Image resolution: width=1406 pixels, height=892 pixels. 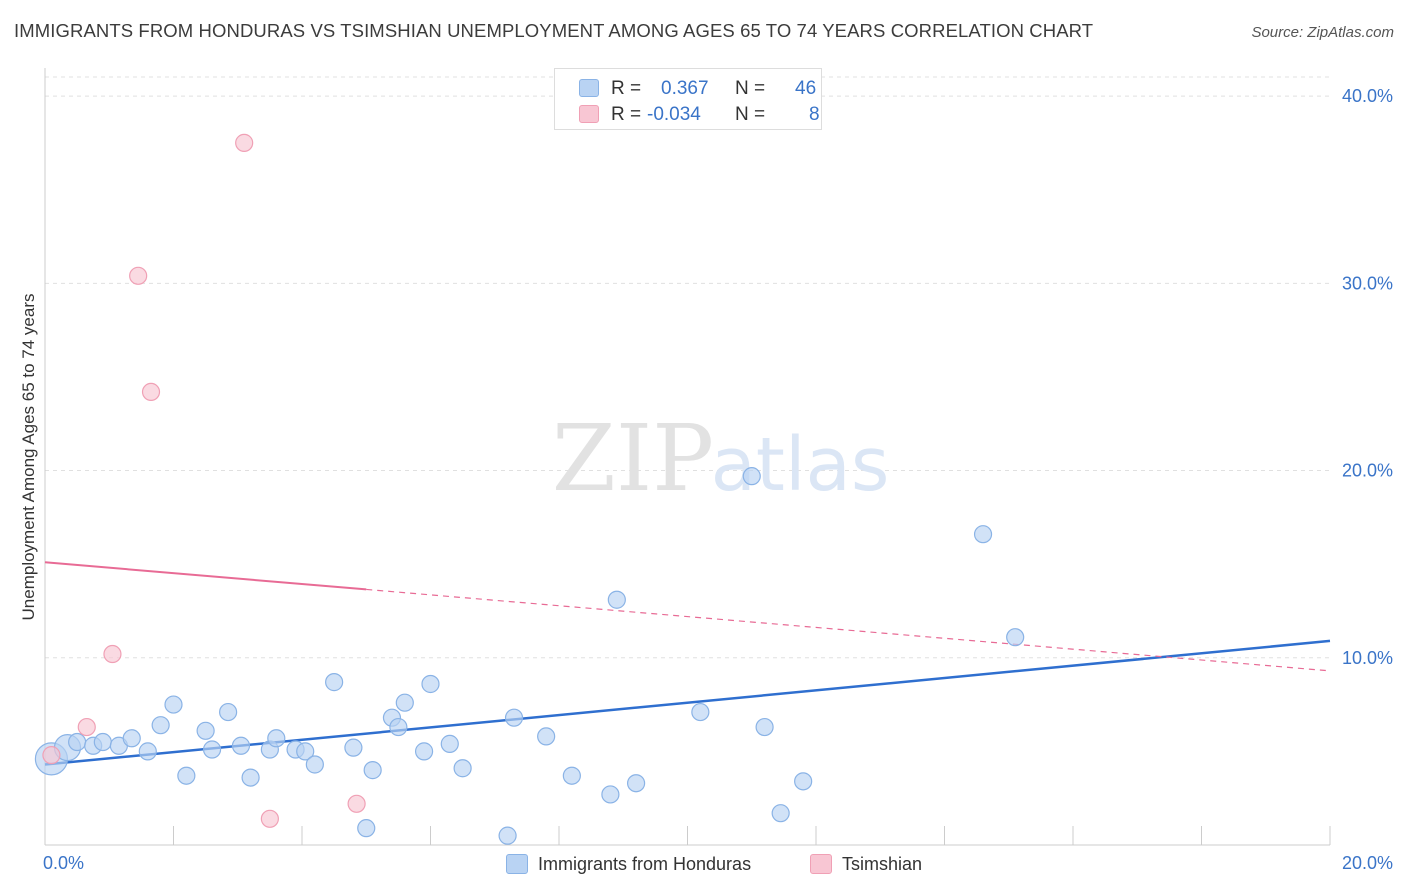 I want to click on legend-box: R = 0.367 N = 46 R = -0.034 N = 8, so click(x=688, y=99).